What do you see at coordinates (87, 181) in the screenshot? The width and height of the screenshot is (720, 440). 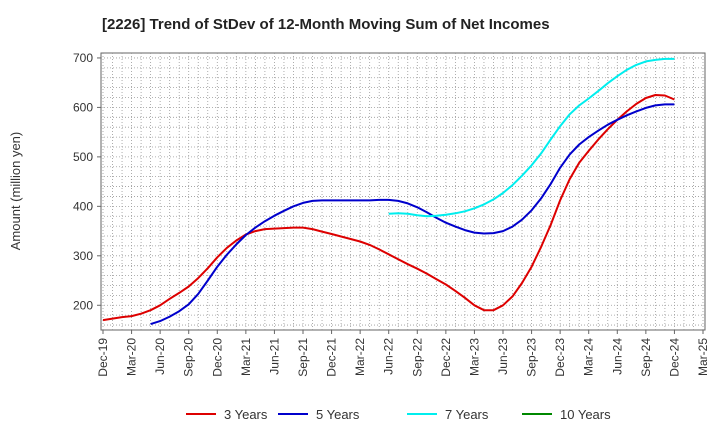 I see `y-axis-ticks: 200 300 400 500 600 700` at bounding box center [87, 181].